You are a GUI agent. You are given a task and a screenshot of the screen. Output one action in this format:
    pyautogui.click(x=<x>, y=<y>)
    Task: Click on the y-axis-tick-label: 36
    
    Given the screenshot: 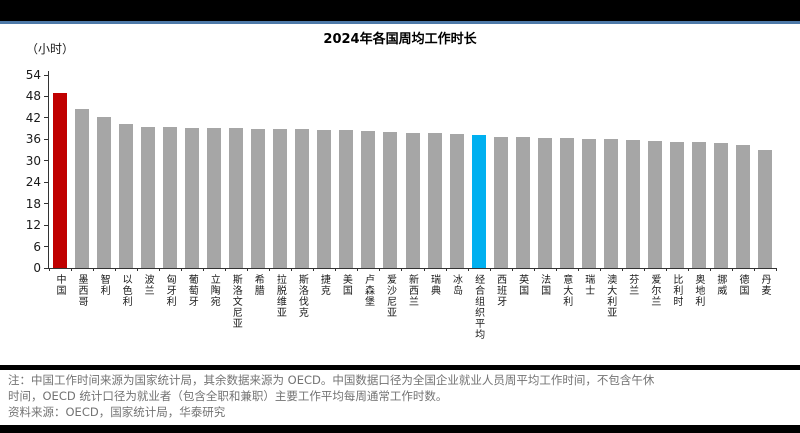 What is the action you would take?
    pyautogui.click(x=33, y=139)
    